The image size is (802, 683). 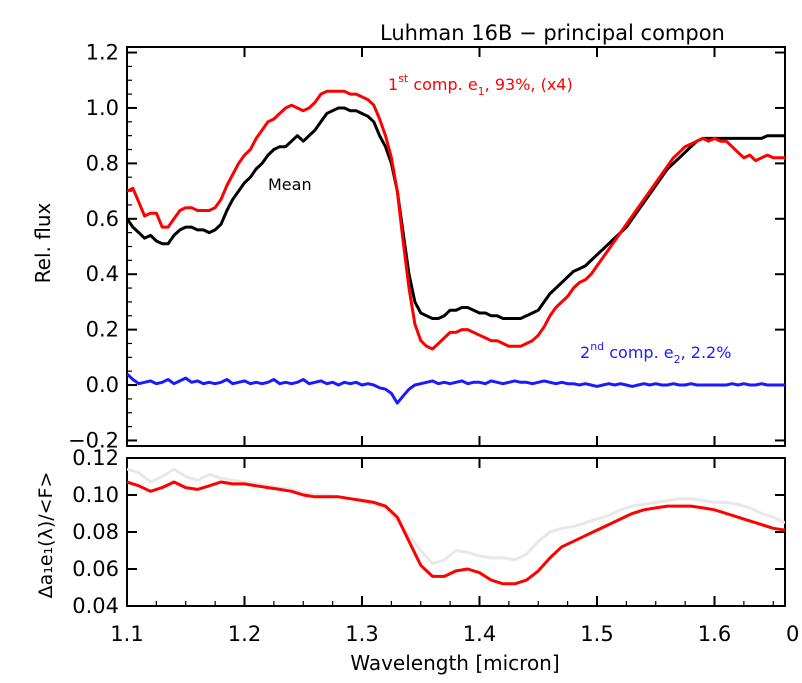 What do you see at coordinates (585, 352) in the screenshot?
I see `comp2-pre: 2` at bounding box center [585, 352].